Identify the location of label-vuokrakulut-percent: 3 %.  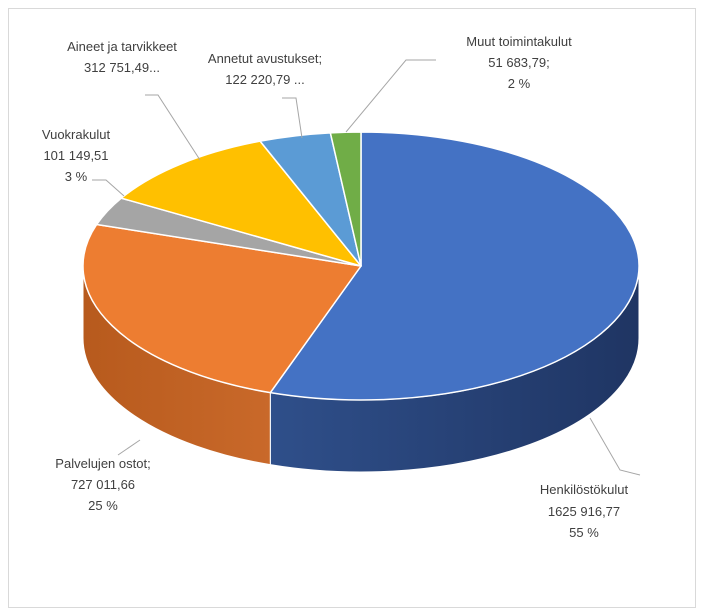
(76, 176).